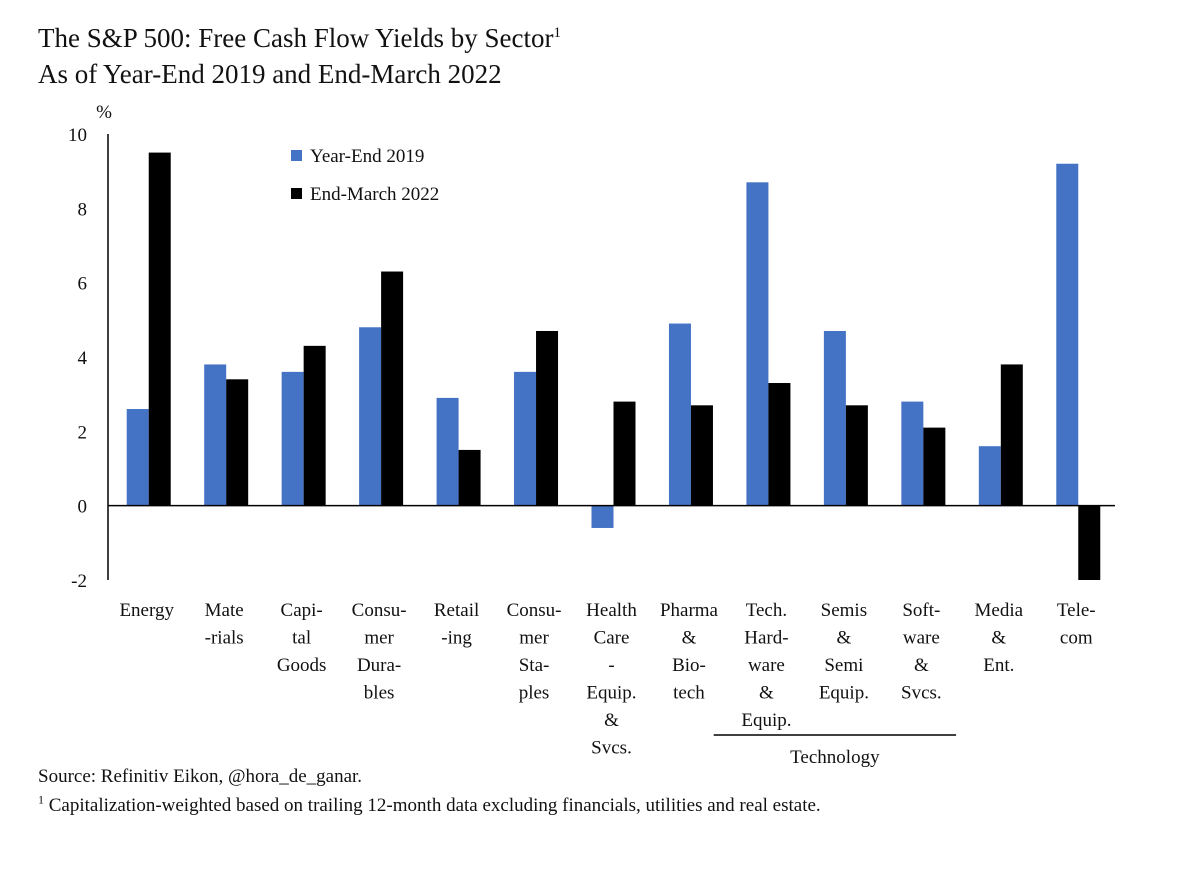 The width and height of the screenshot is (1200, 871). Describe the element at coordinates (766, 638) in the screenshot. I see `category-label: Hard-` at that location.